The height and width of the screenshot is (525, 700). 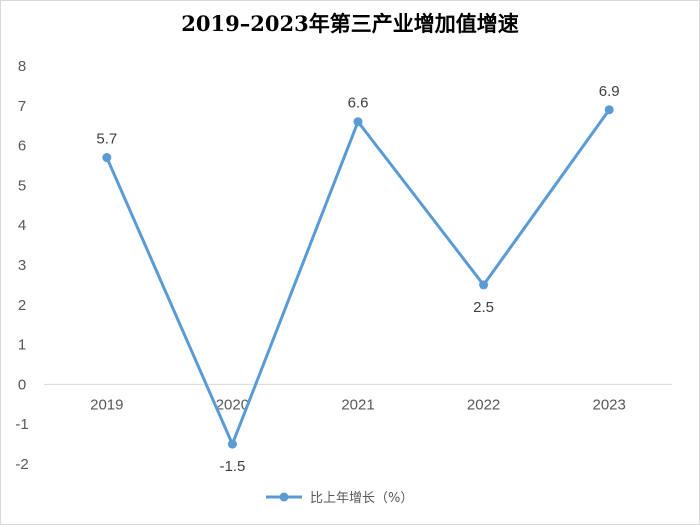 I want to click on y-tick-label: 5, so click(x=22, y=185).